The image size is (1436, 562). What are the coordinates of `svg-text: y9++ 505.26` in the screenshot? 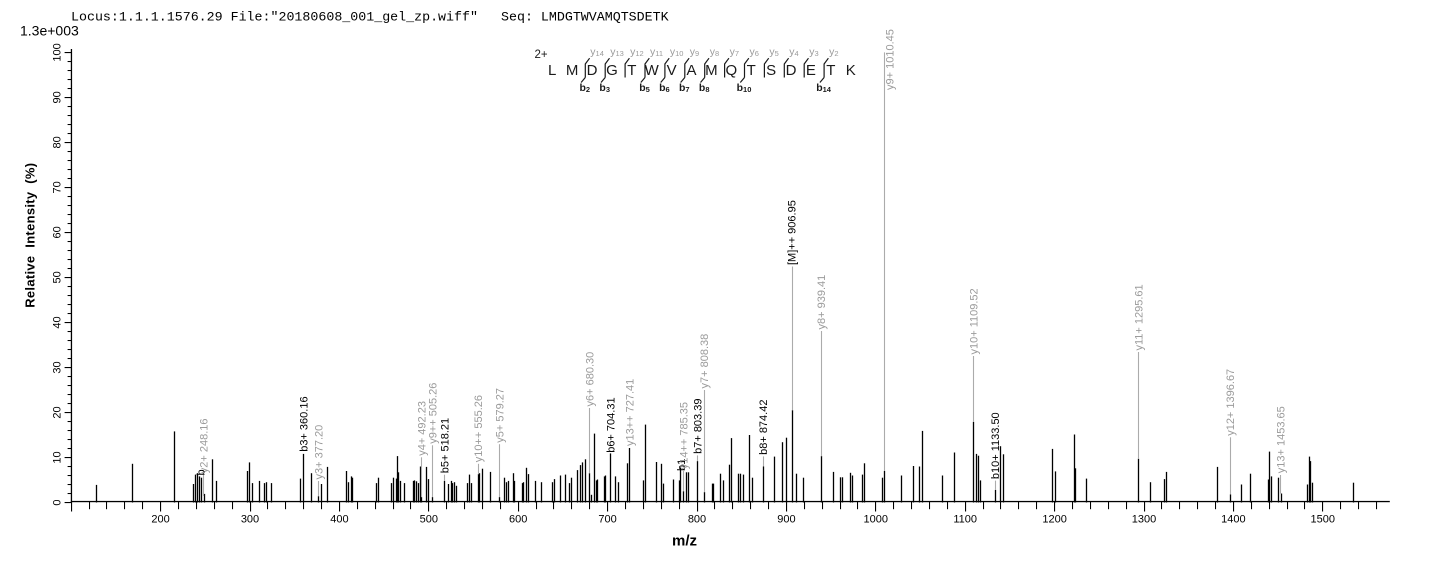 It's located at (434, 413).